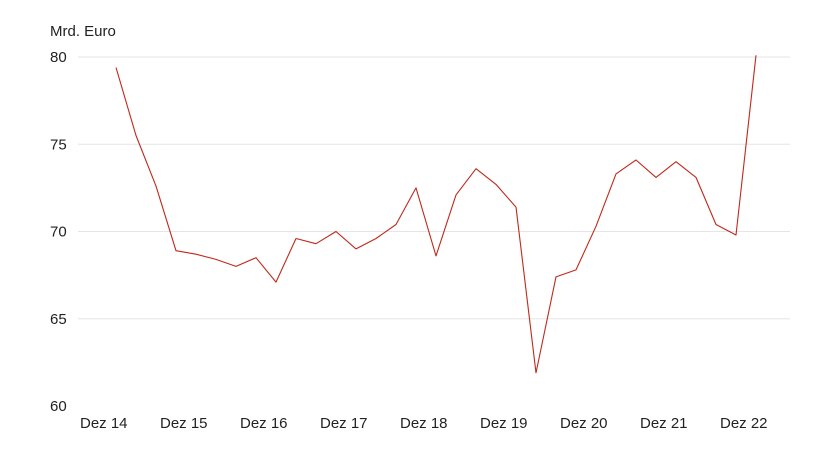 The height and width of the screenshot is (453, 840). What do you see at coordinates (83, 31) in the screenshot?
I see `y-axis-unit-label: Mrd. Euro` at bounding box center [83, 31].